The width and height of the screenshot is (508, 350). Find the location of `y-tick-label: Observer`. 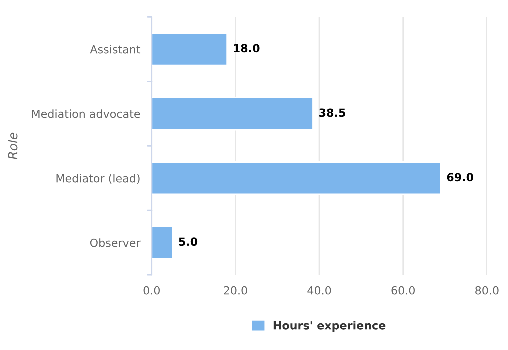

y-tick-label: Observer is located at coordinates (115, 243).